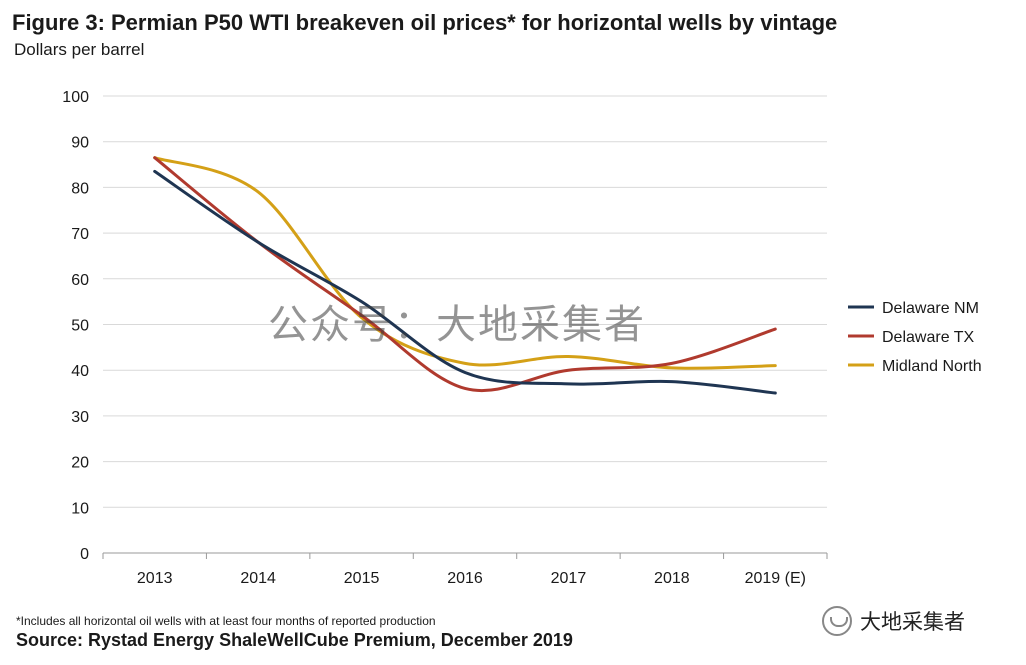 The image size is (1026, 665). Describe the element at coordinates (80, 280) in the screenshot. I see `y-tick-label: 60` at that location.